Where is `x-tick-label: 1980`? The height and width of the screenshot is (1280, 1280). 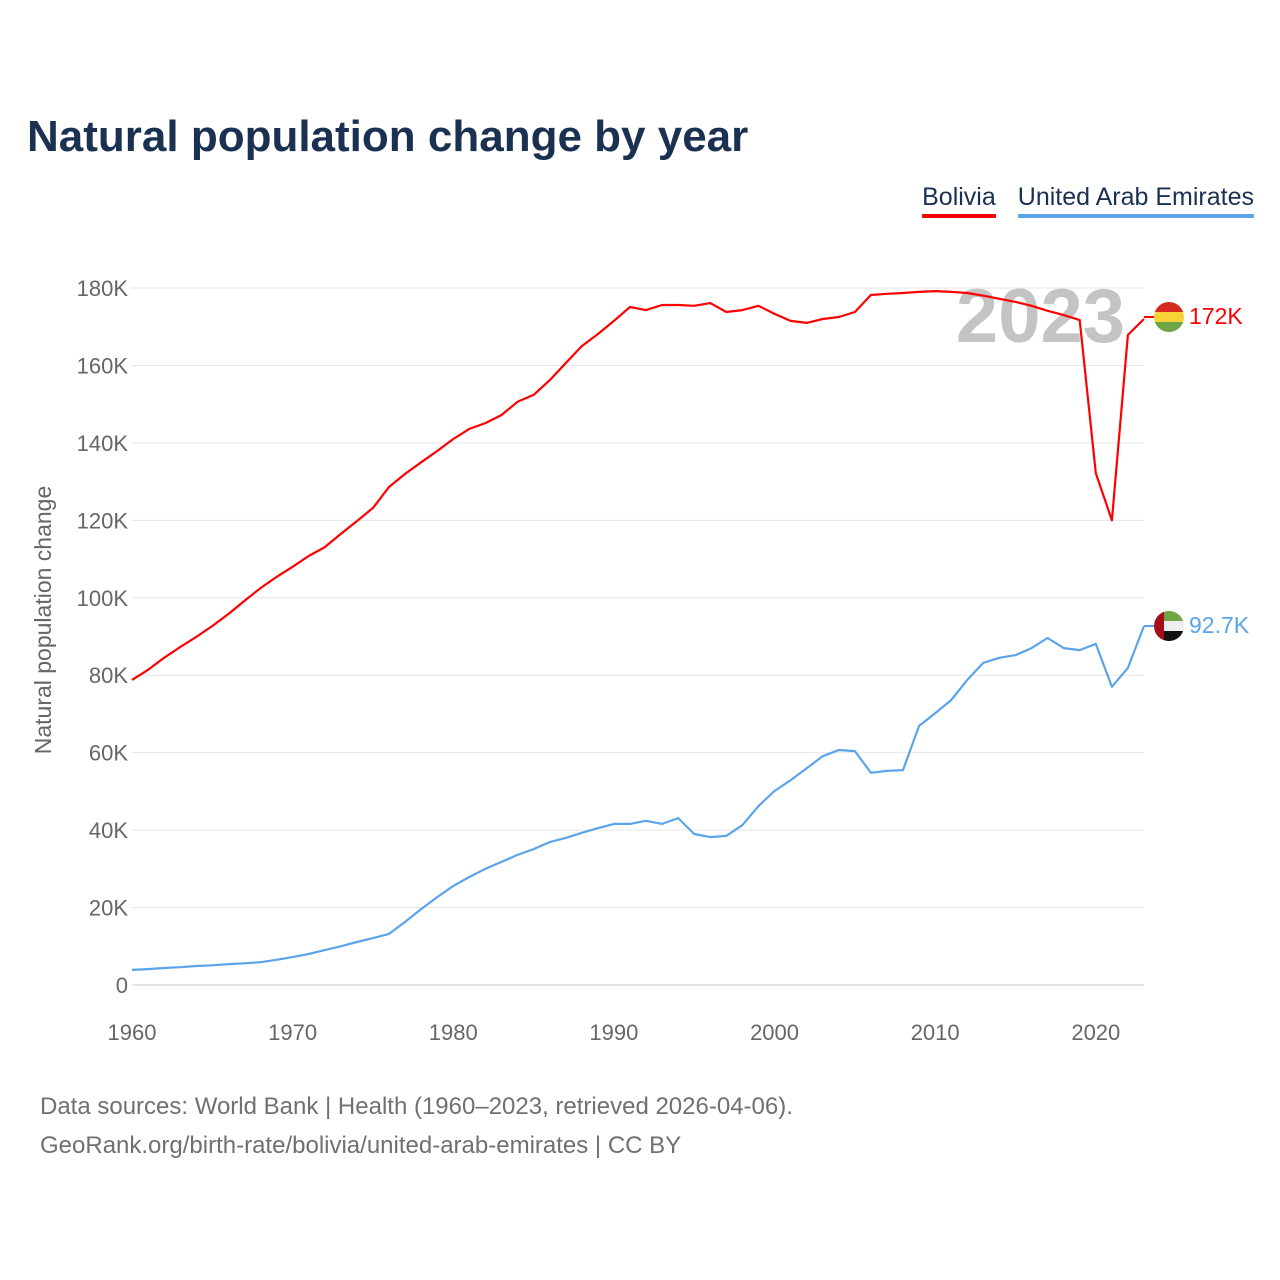 x-tick-label: 1980 is located at coordinates (453, 1032).